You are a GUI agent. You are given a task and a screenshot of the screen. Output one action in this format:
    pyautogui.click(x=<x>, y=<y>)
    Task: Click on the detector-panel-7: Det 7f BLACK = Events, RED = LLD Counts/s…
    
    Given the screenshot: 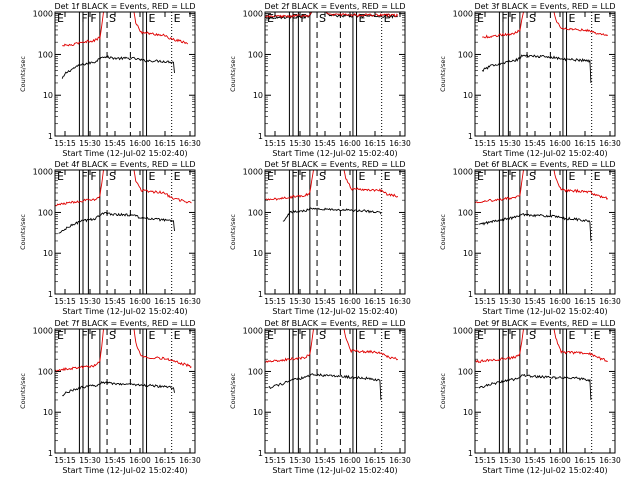 What is the action you would take?
    pyautogui.click(x=110, y=397)
    